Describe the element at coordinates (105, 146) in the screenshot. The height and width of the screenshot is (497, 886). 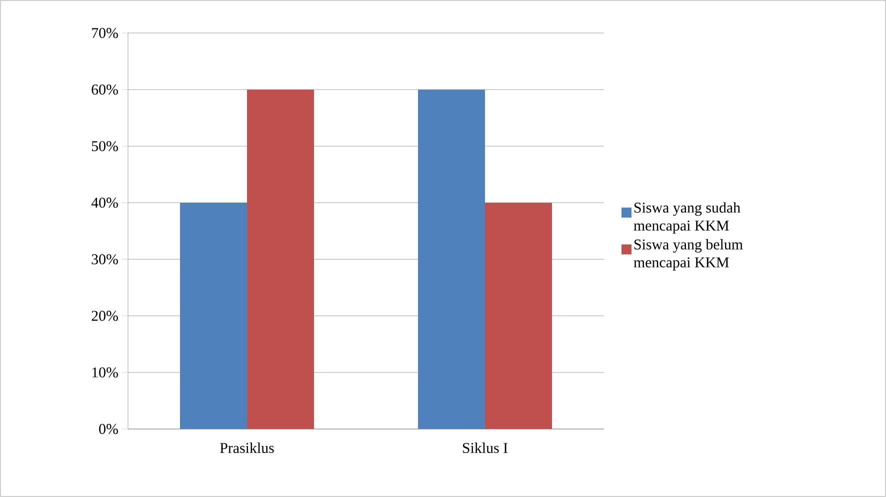
I see `y-tick-label: 50%` at that location.